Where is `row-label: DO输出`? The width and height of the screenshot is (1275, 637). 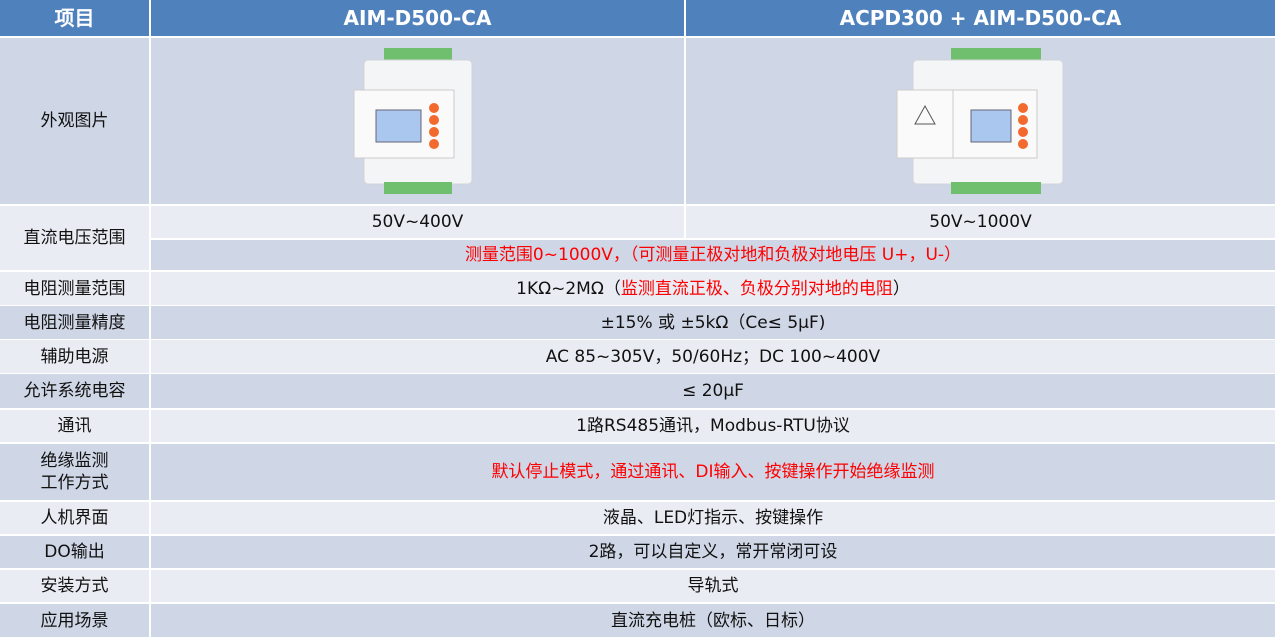 row-label: DO输出 is located at coordinates (74, 552).